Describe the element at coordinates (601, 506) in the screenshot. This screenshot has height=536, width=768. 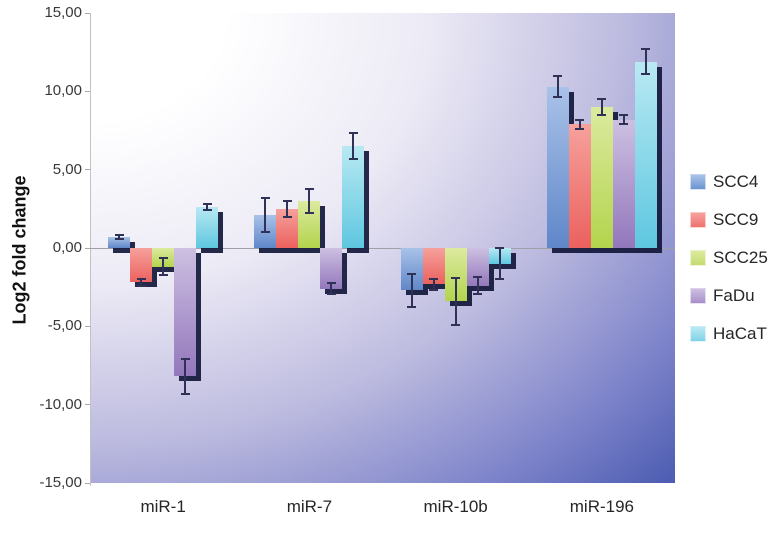
I see `x-category-label-miR-196: miR-196` at that location.